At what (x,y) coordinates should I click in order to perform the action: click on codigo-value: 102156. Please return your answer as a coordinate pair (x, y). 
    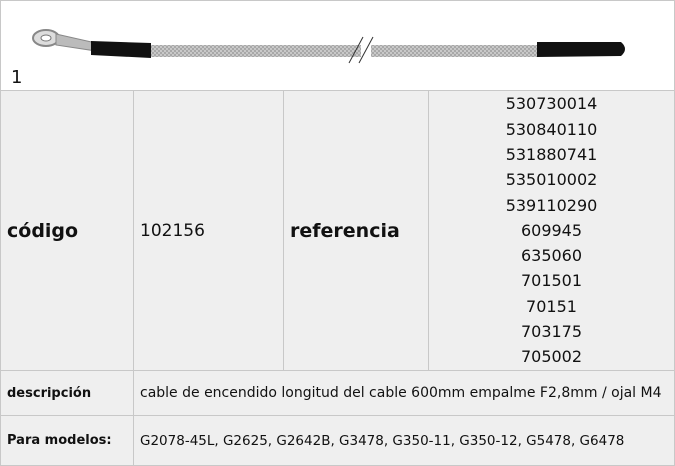
    Looking at the image, I should click on (208, 230).